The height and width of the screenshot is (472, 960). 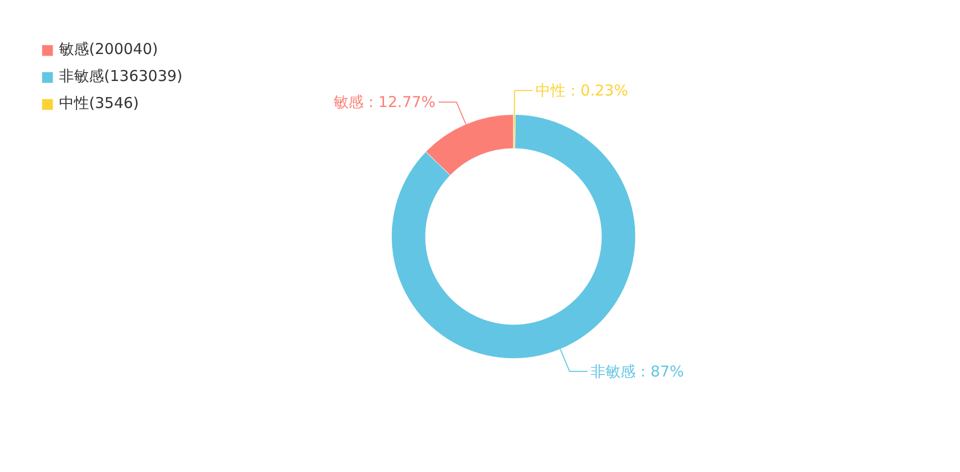 What do you see at coordinates (108, 49) in the screenshot?
I see `legend-label: 敏感(200040)` at bounding box center [108, 49].